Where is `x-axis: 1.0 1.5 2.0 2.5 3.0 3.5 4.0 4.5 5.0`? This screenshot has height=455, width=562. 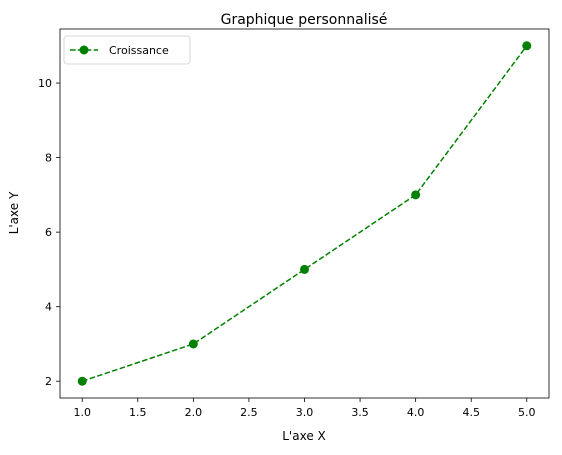 x-axis: 1.0 1.5 2.0 2.5 3.0 3.5 4.0 4.5 5.0 is located at coordinates (304, 408).